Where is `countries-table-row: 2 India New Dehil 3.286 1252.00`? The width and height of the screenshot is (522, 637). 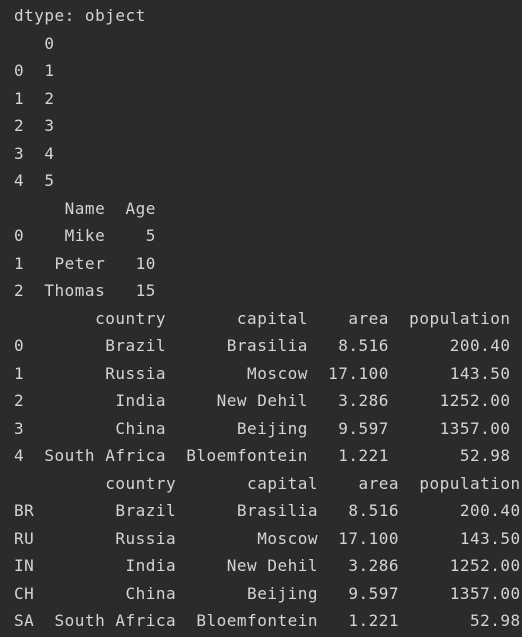 countries-table-row: 2 India New Dehil 3.286 1252.00 is located at coordinates (262, 400).